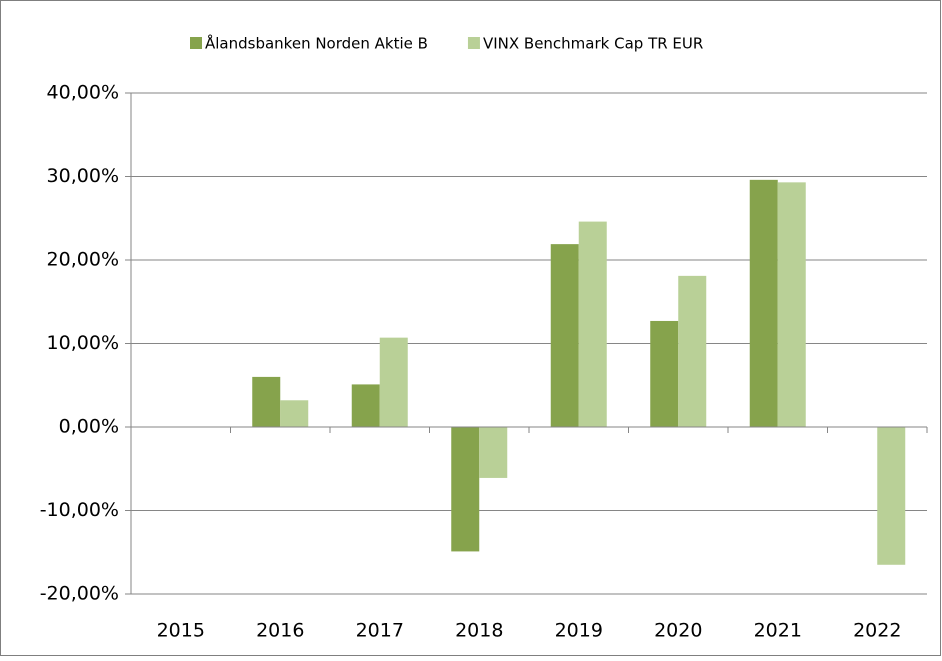 This screenshot has height=661, width=942. I want to click on x-tick-label: 2020, so click(678, 631).